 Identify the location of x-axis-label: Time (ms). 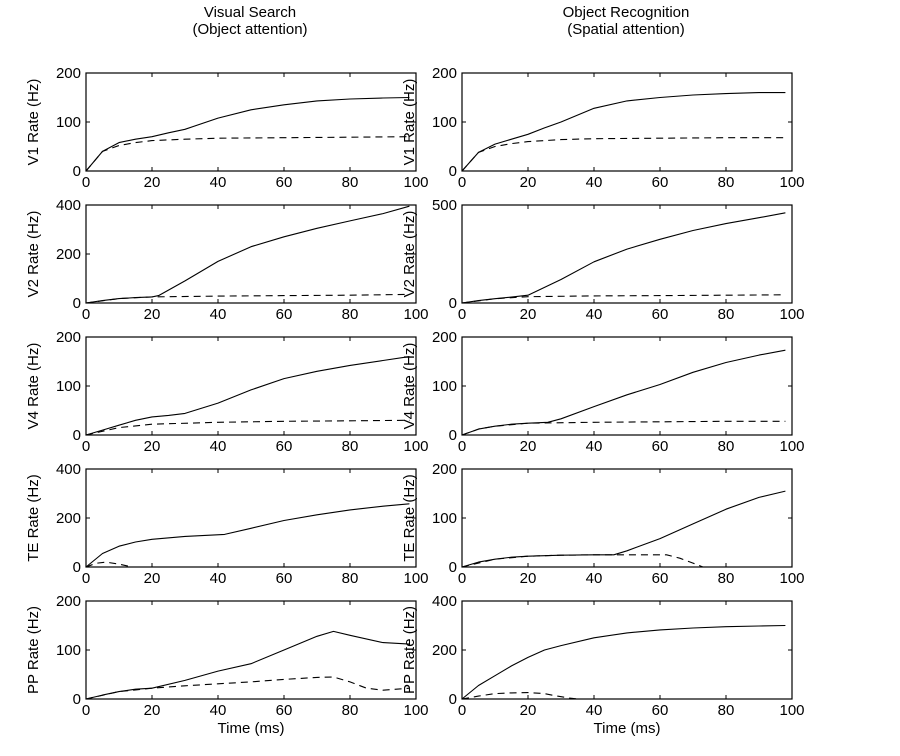
(627, 728).